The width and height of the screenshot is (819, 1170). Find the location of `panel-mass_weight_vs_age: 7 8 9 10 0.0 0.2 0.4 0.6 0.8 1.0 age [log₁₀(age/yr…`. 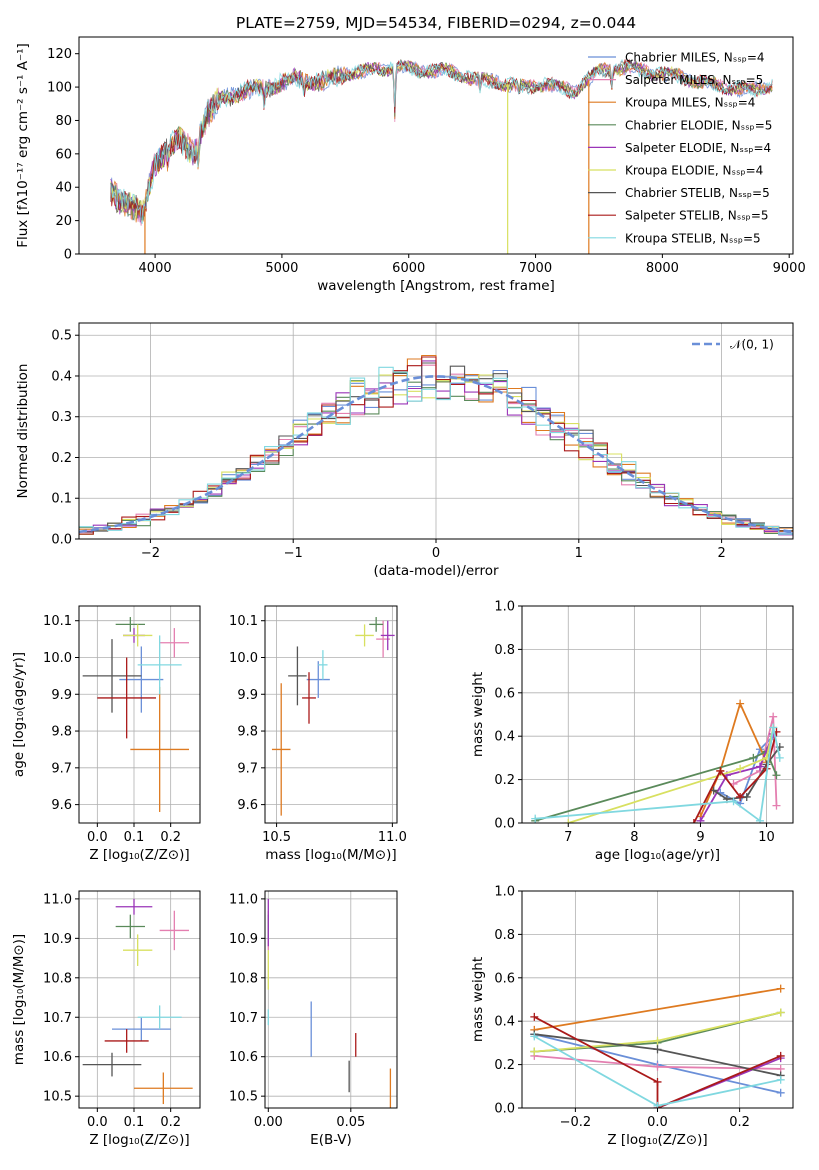

panel-mass_weight_vs_age: 7 8 9 10 0.0 0.2 0.4 0.6 0.8 1.0 age [log₁₀(age/yr… is located at coordinates (632, 731).